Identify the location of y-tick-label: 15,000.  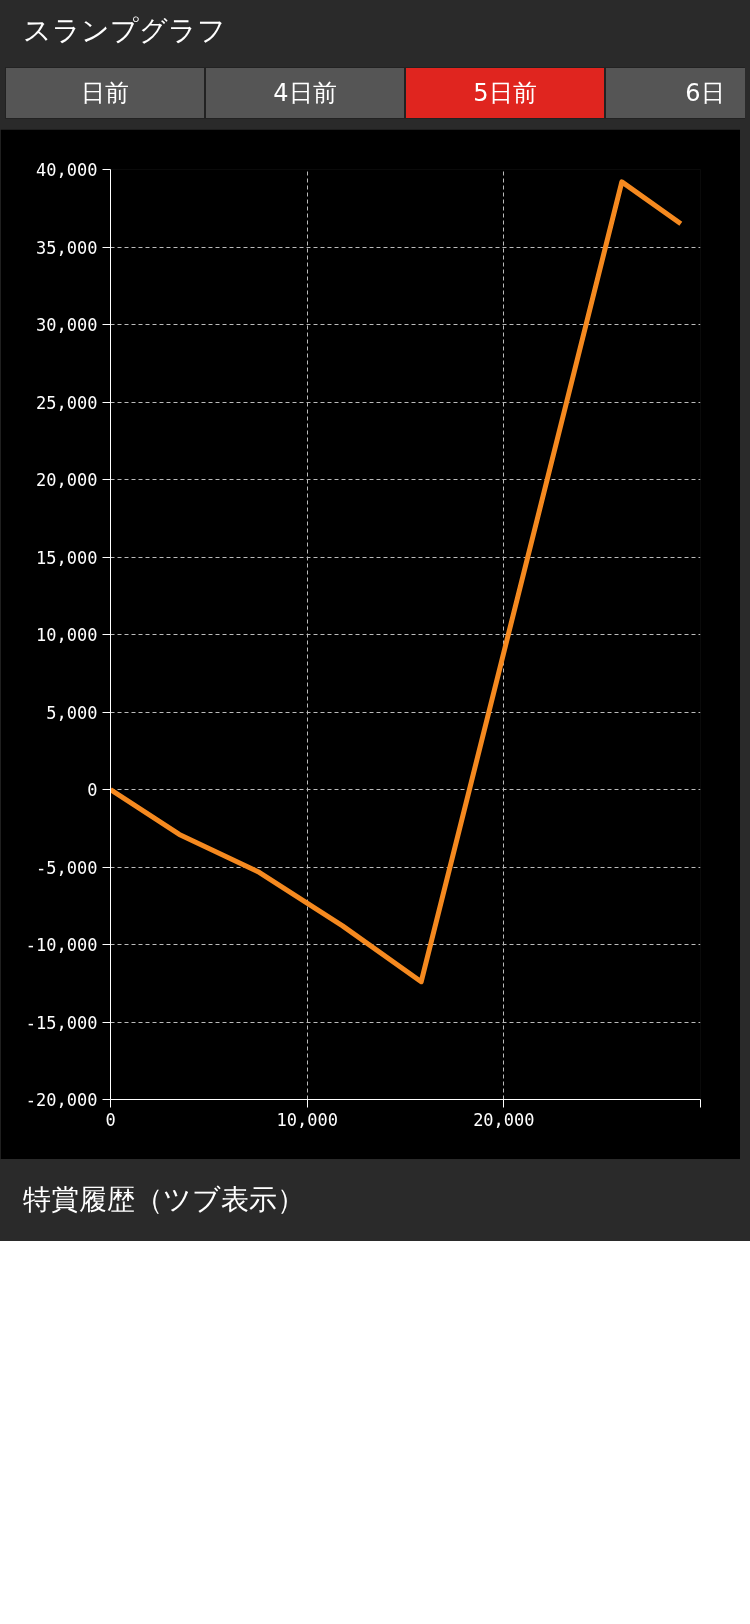
(67, 557).